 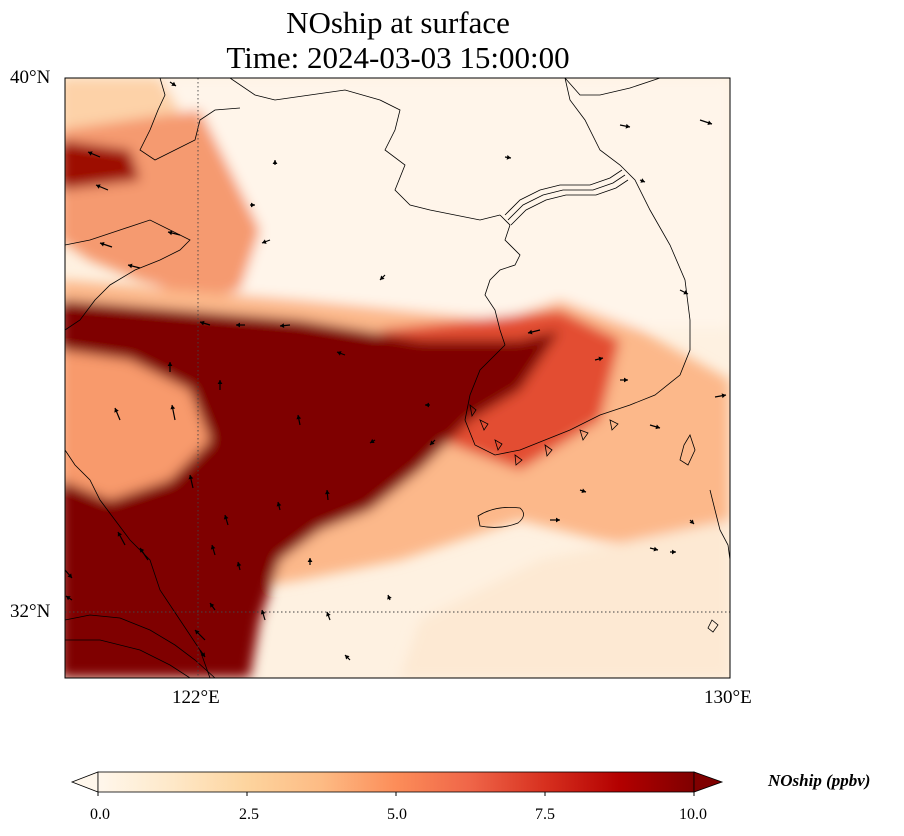 What do you see at coordinates (249, 814) in the screenshot?
I see `colorbar-tick-1: 2.5` at bounding box center [249, 814].